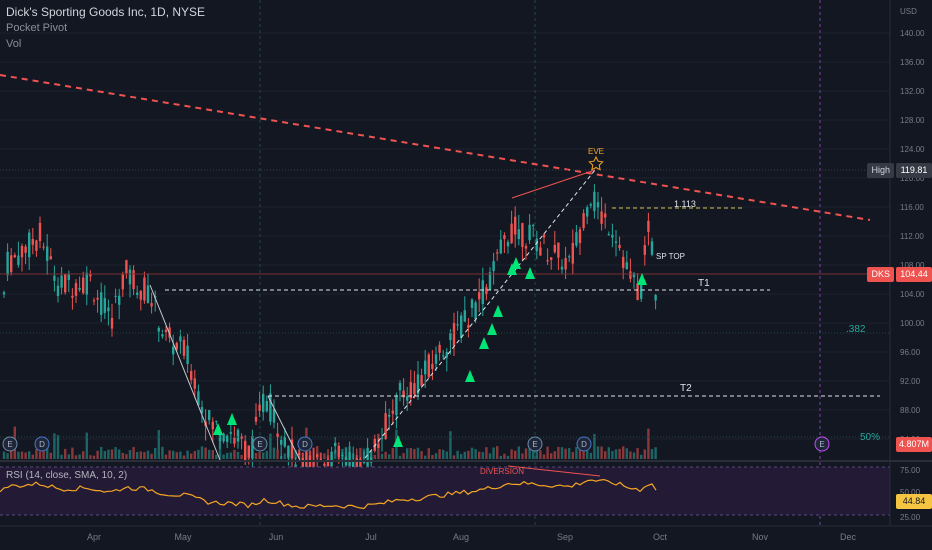  I want to click on month-label: Oct, so click(660, 537).